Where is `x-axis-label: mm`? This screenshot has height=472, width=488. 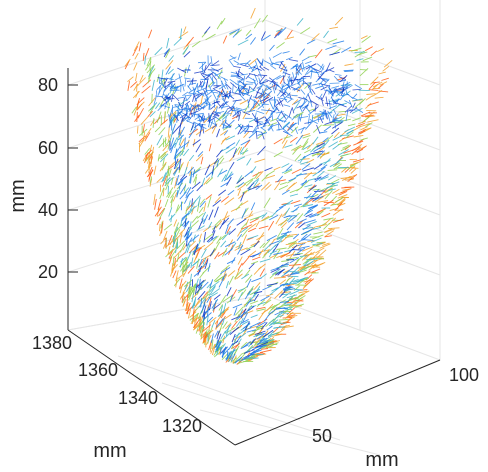
x-axis-label: mm is located at coordinates (381, 460).